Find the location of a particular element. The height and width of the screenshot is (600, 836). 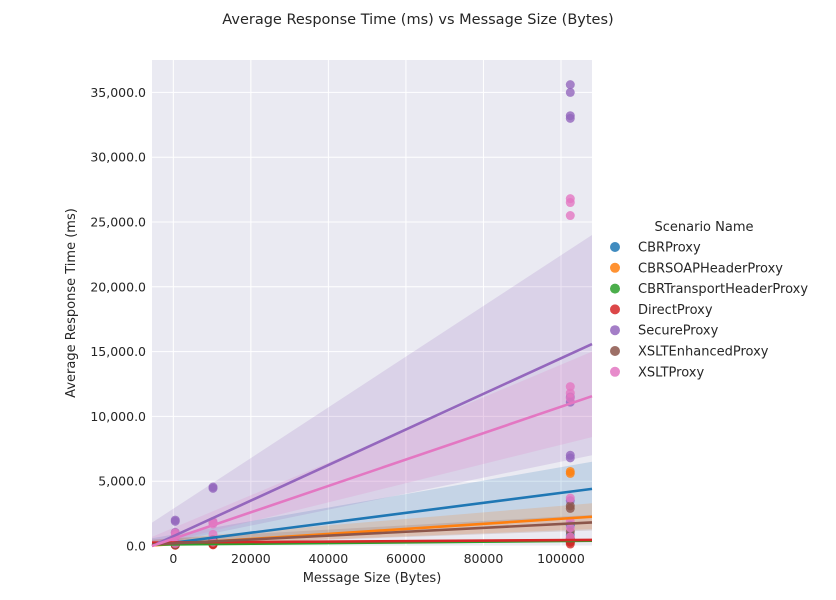

y-tick-label-7: 35,000.0 is located at coordinates (118, 92).